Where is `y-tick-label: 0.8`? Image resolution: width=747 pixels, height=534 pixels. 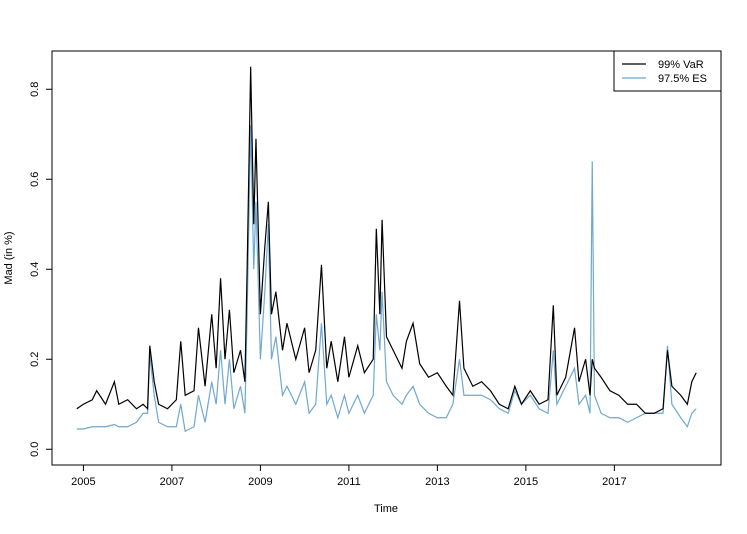 y-tick-label: 0.8 is located at coordinates (35, 89).